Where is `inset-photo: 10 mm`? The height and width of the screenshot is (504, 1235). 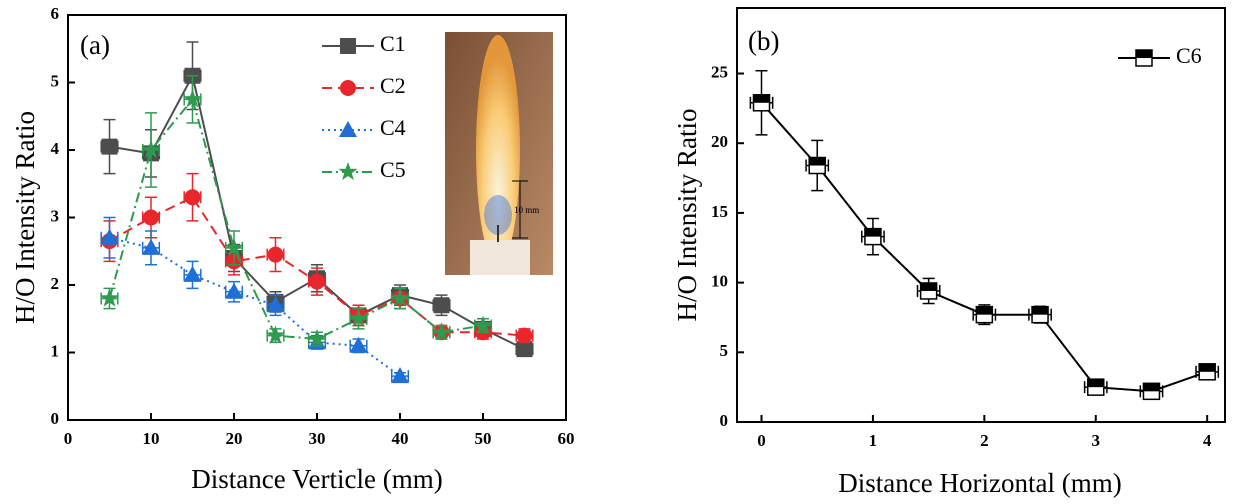
inset-photo: 10 mm is located at coordinates (499, 153).